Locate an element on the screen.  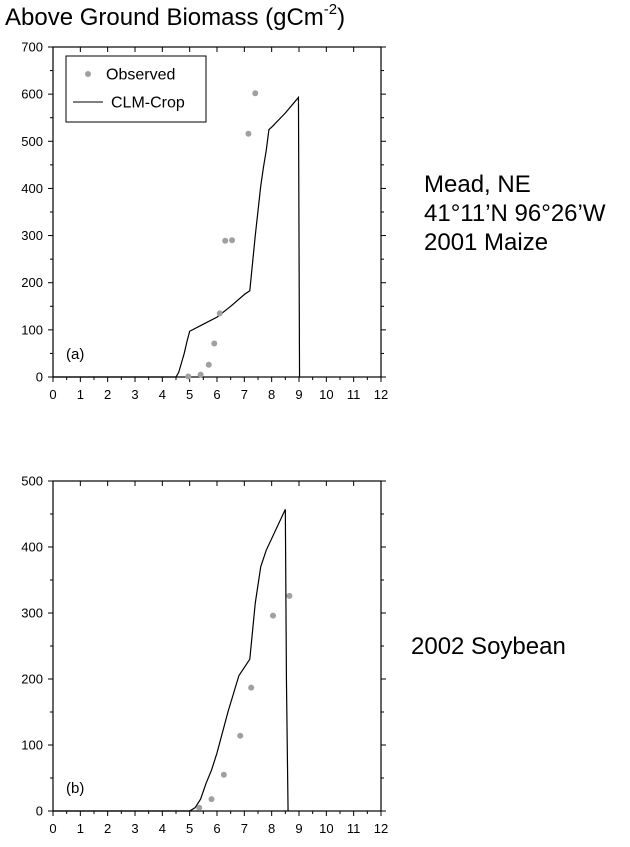
y-tick-label: 600 is located at coordinates (32, 94).